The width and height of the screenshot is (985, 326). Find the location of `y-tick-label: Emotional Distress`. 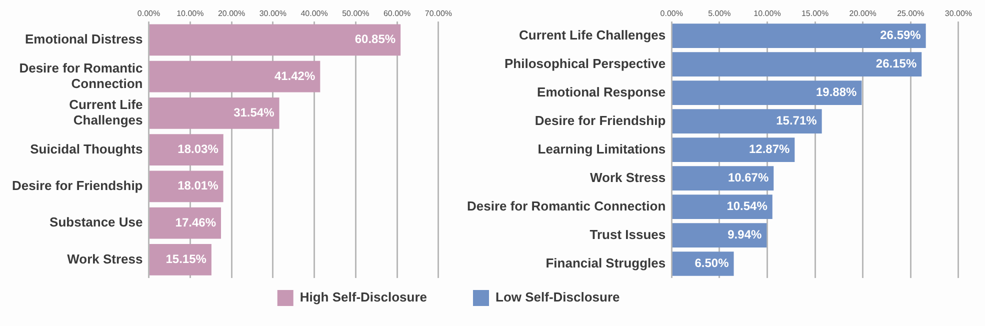

y-tick-label: Emotional Distress is located at coordinates (83, 38).